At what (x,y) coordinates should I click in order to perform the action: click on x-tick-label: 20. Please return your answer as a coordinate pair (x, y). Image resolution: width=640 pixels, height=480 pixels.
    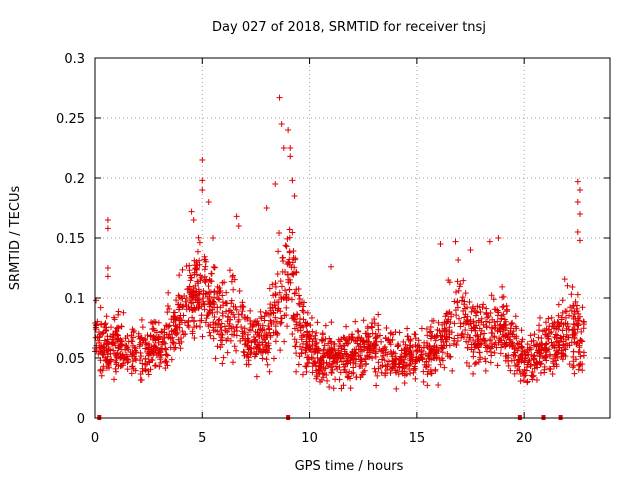
    Looking at the image, I should click on (524, 438).